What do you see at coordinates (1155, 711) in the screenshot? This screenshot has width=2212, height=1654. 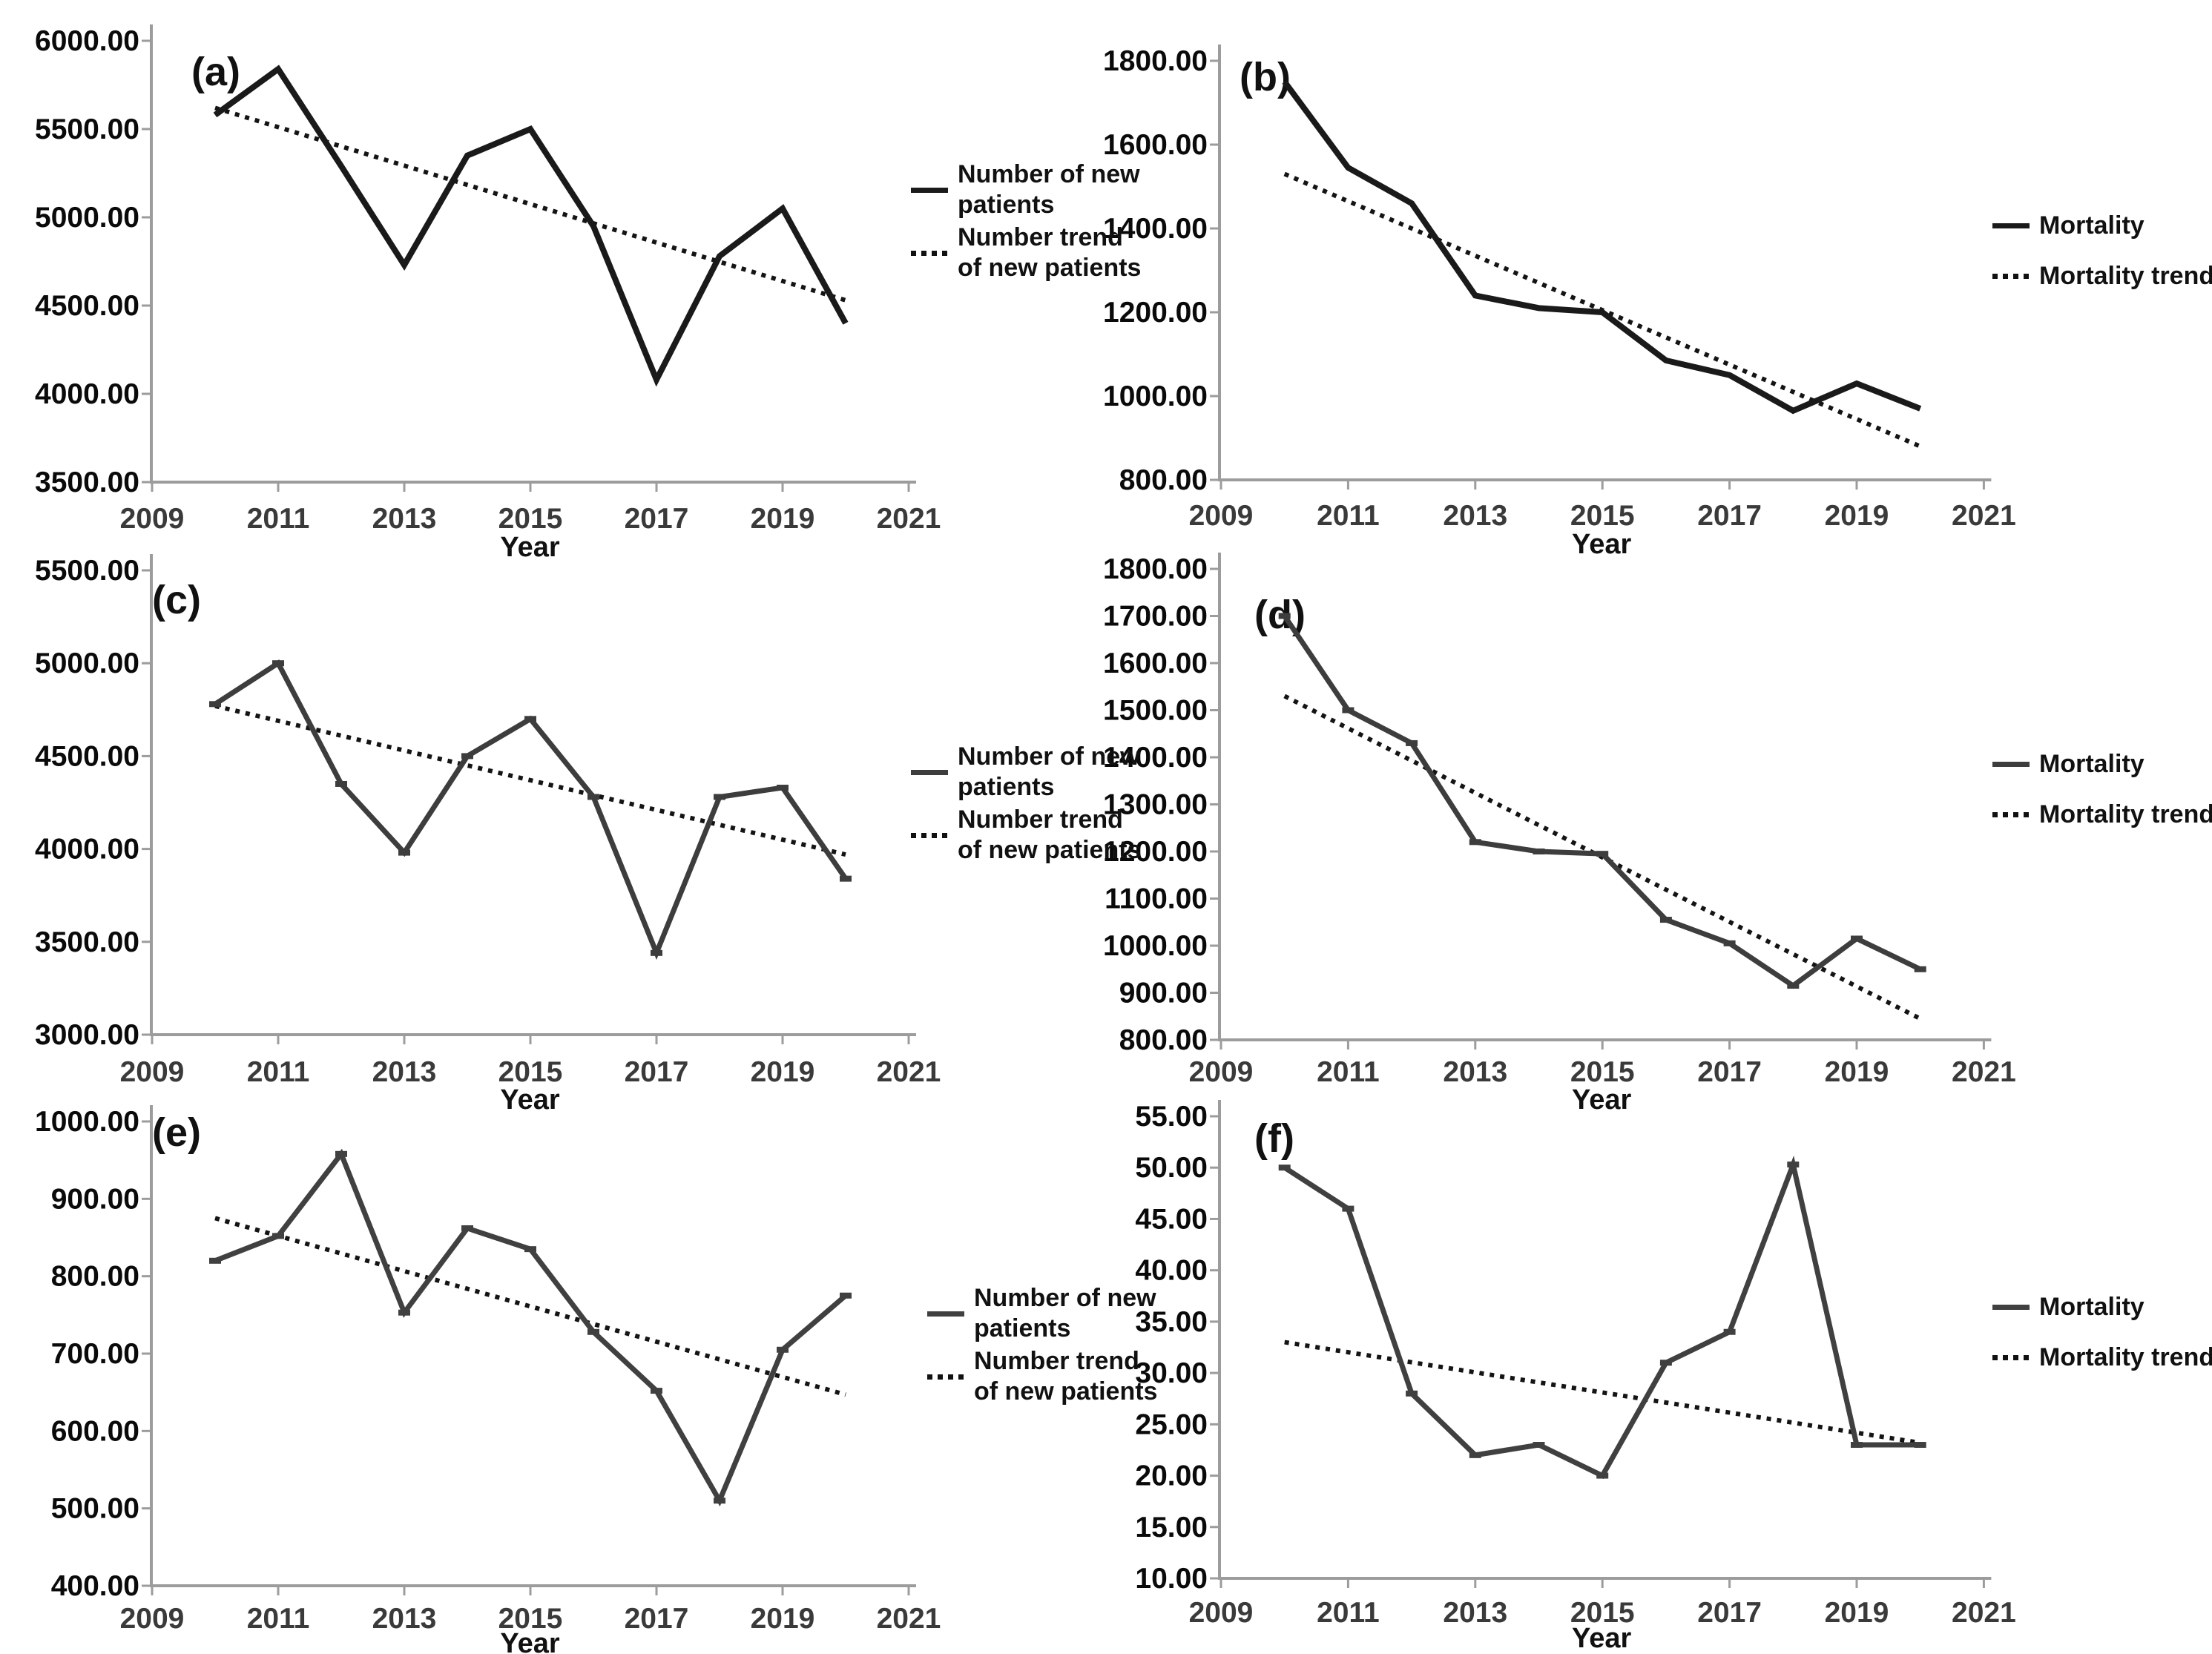 I see `y-tick-label: 1500.00` at bounding box center [1155, 711].